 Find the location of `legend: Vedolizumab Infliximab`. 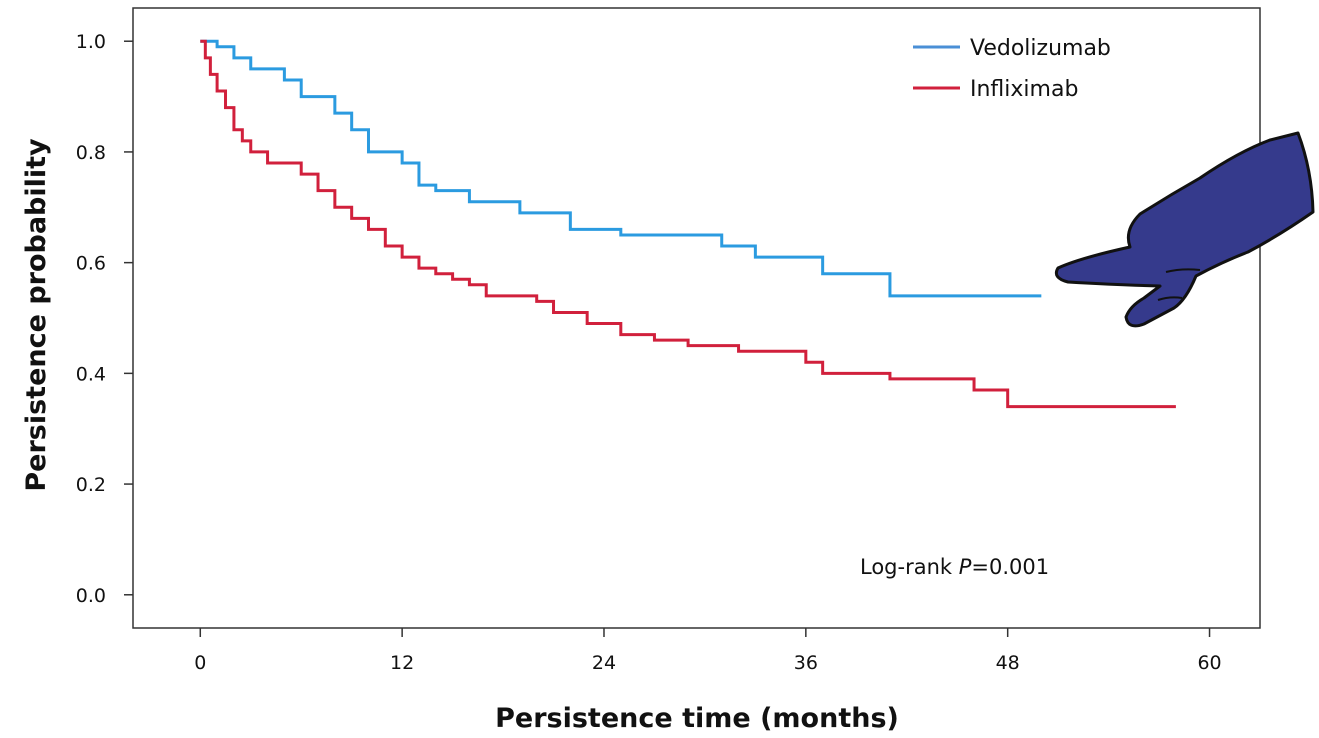

legend: Vedolizumab Infliximab is located at coordinates (1012, 69).